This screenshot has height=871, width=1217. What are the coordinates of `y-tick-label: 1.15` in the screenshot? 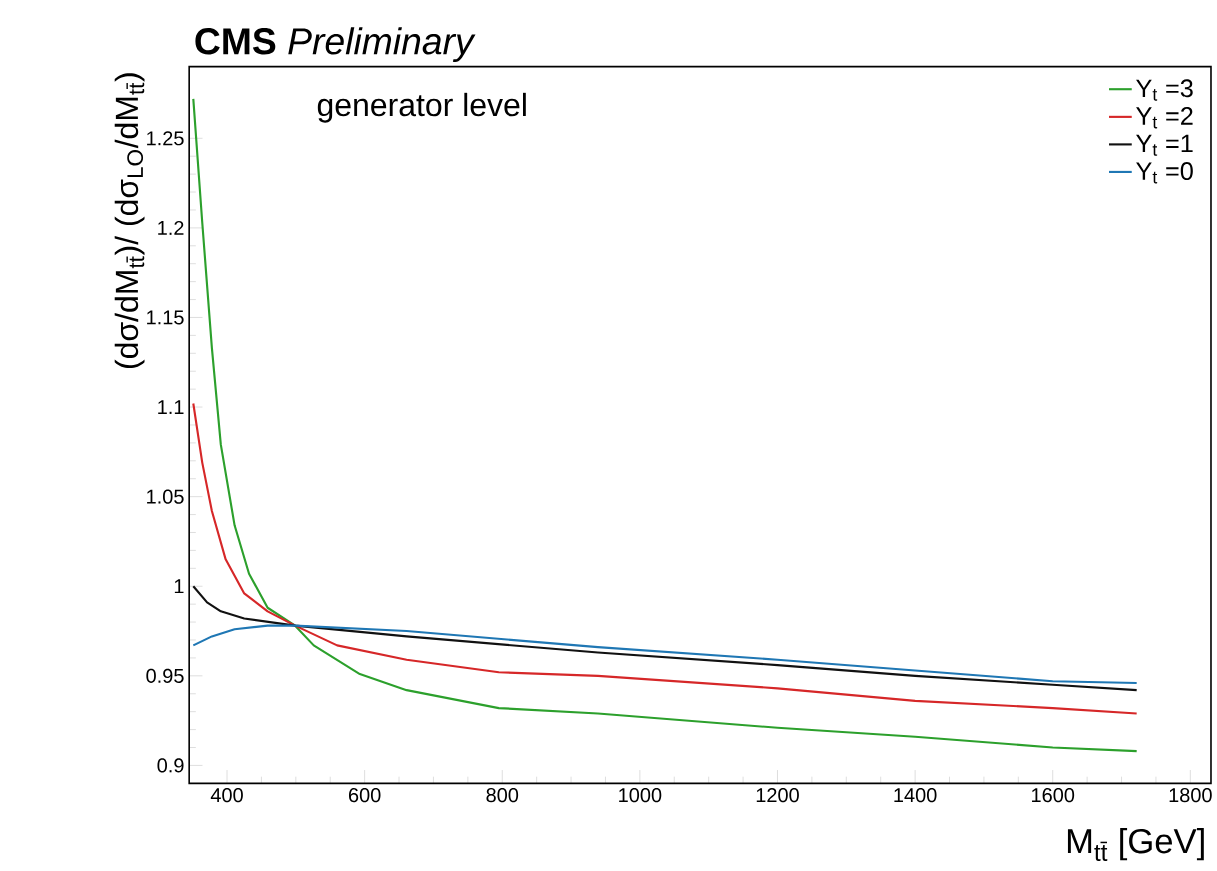 It's located at (165, 317).